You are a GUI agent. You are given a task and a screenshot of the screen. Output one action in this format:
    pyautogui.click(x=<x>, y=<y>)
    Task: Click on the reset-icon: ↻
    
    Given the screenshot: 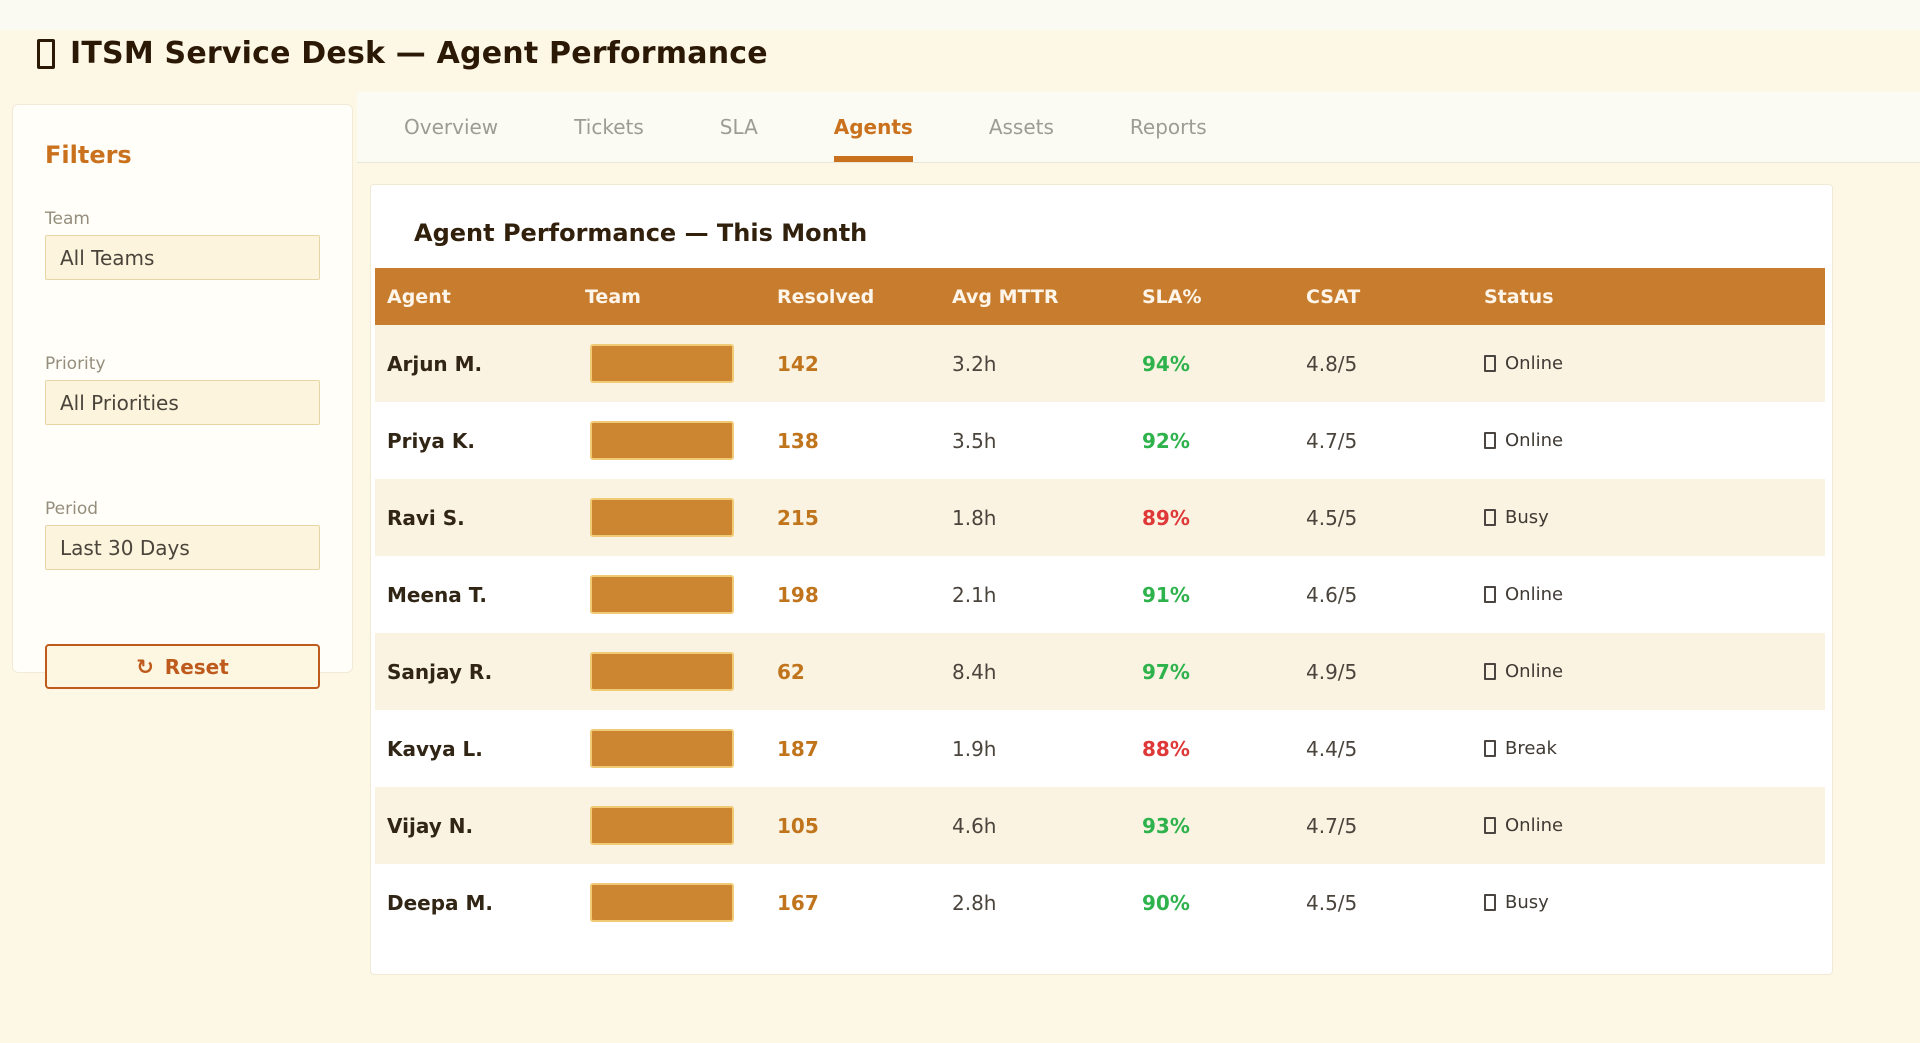 What is the action you would take?
    pyautogui.click(x=145, y=666)
    